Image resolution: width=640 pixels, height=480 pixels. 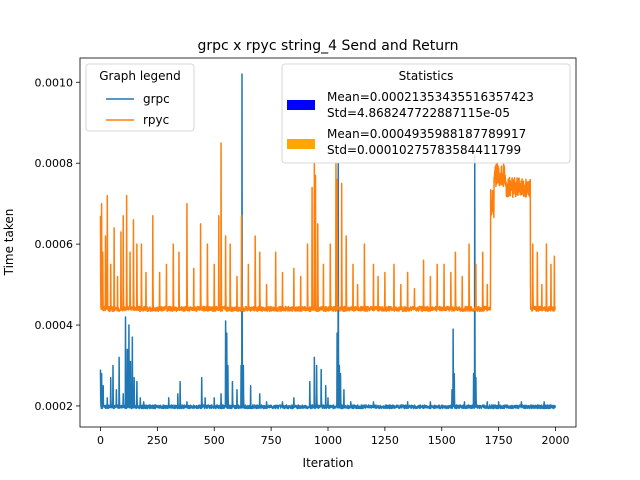 What do you see at coordinates (54, 244) in the screenshot?
I see `y-tick-label: 0.0006` at bounding box center [54, 244].